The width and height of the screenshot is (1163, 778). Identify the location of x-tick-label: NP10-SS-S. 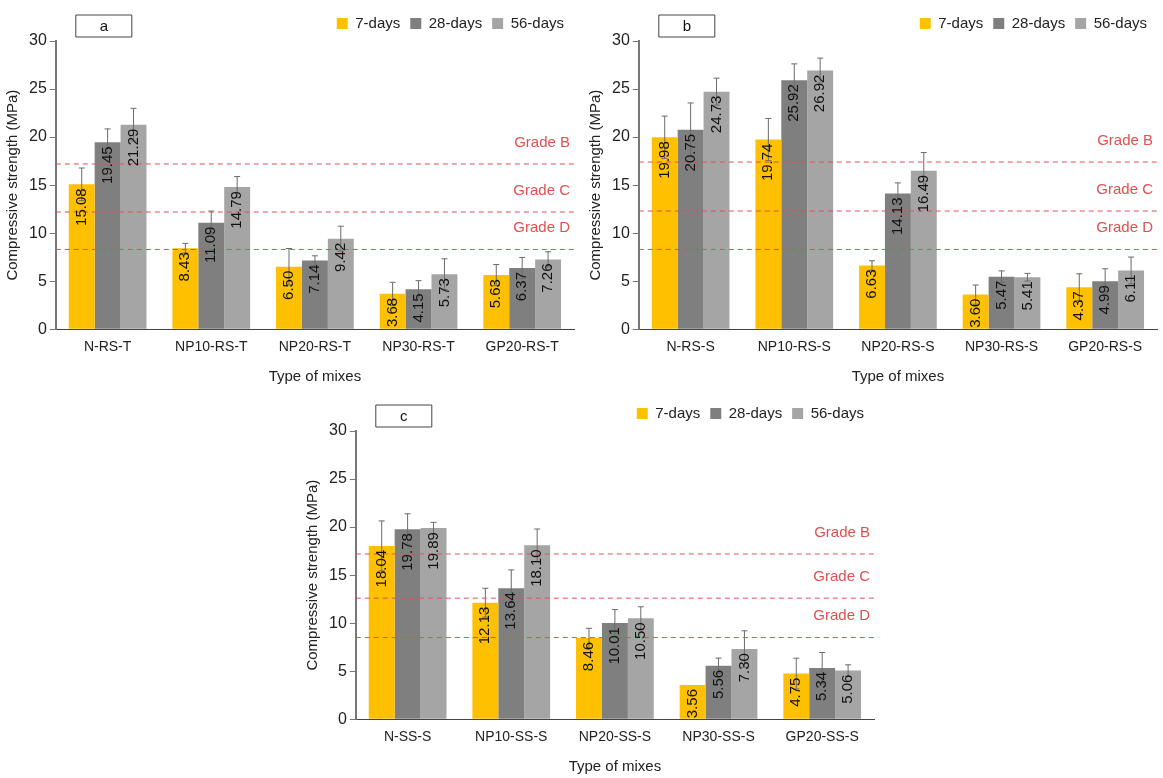
(511, 736).